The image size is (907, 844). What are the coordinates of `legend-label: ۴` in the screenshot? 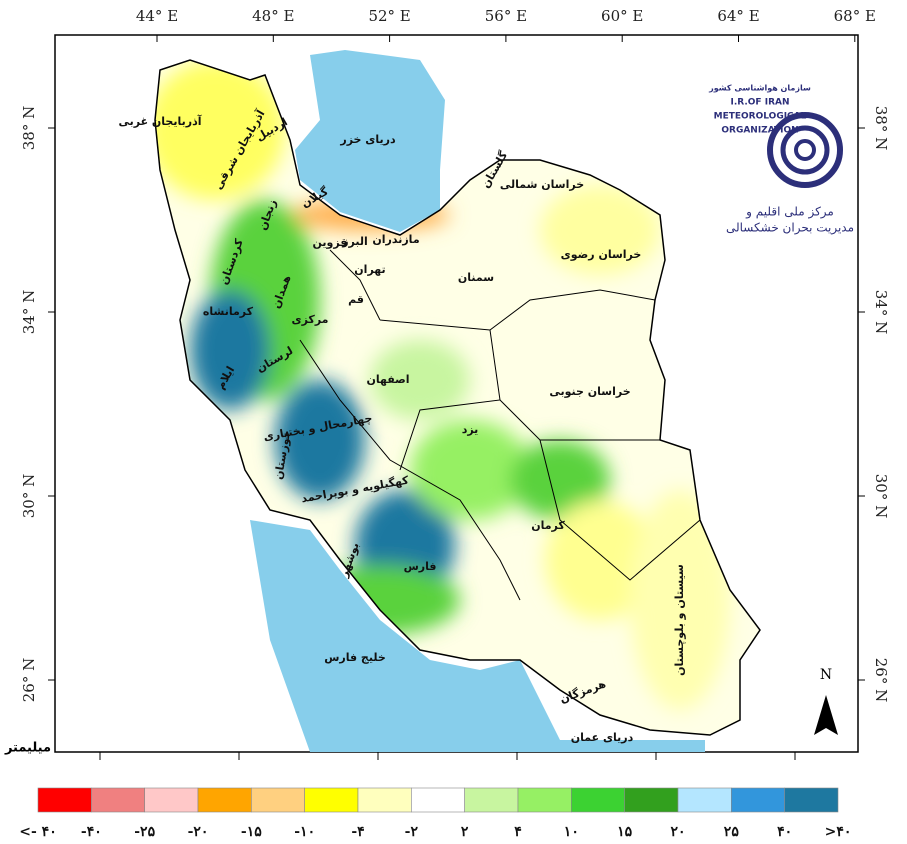 It's located at (518, 832).